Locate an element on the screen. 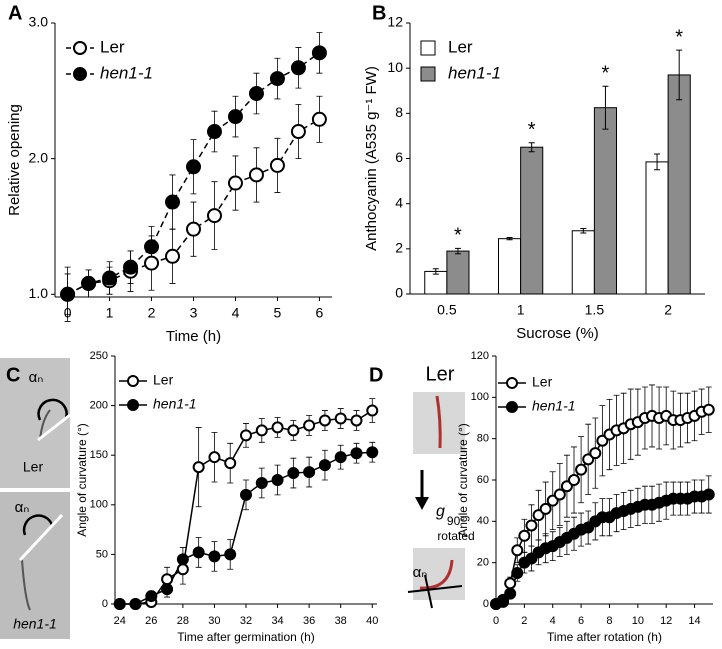 This screenshot has height=649, width=722. x-tick-label: 1 is located at coordinates (521, 310).